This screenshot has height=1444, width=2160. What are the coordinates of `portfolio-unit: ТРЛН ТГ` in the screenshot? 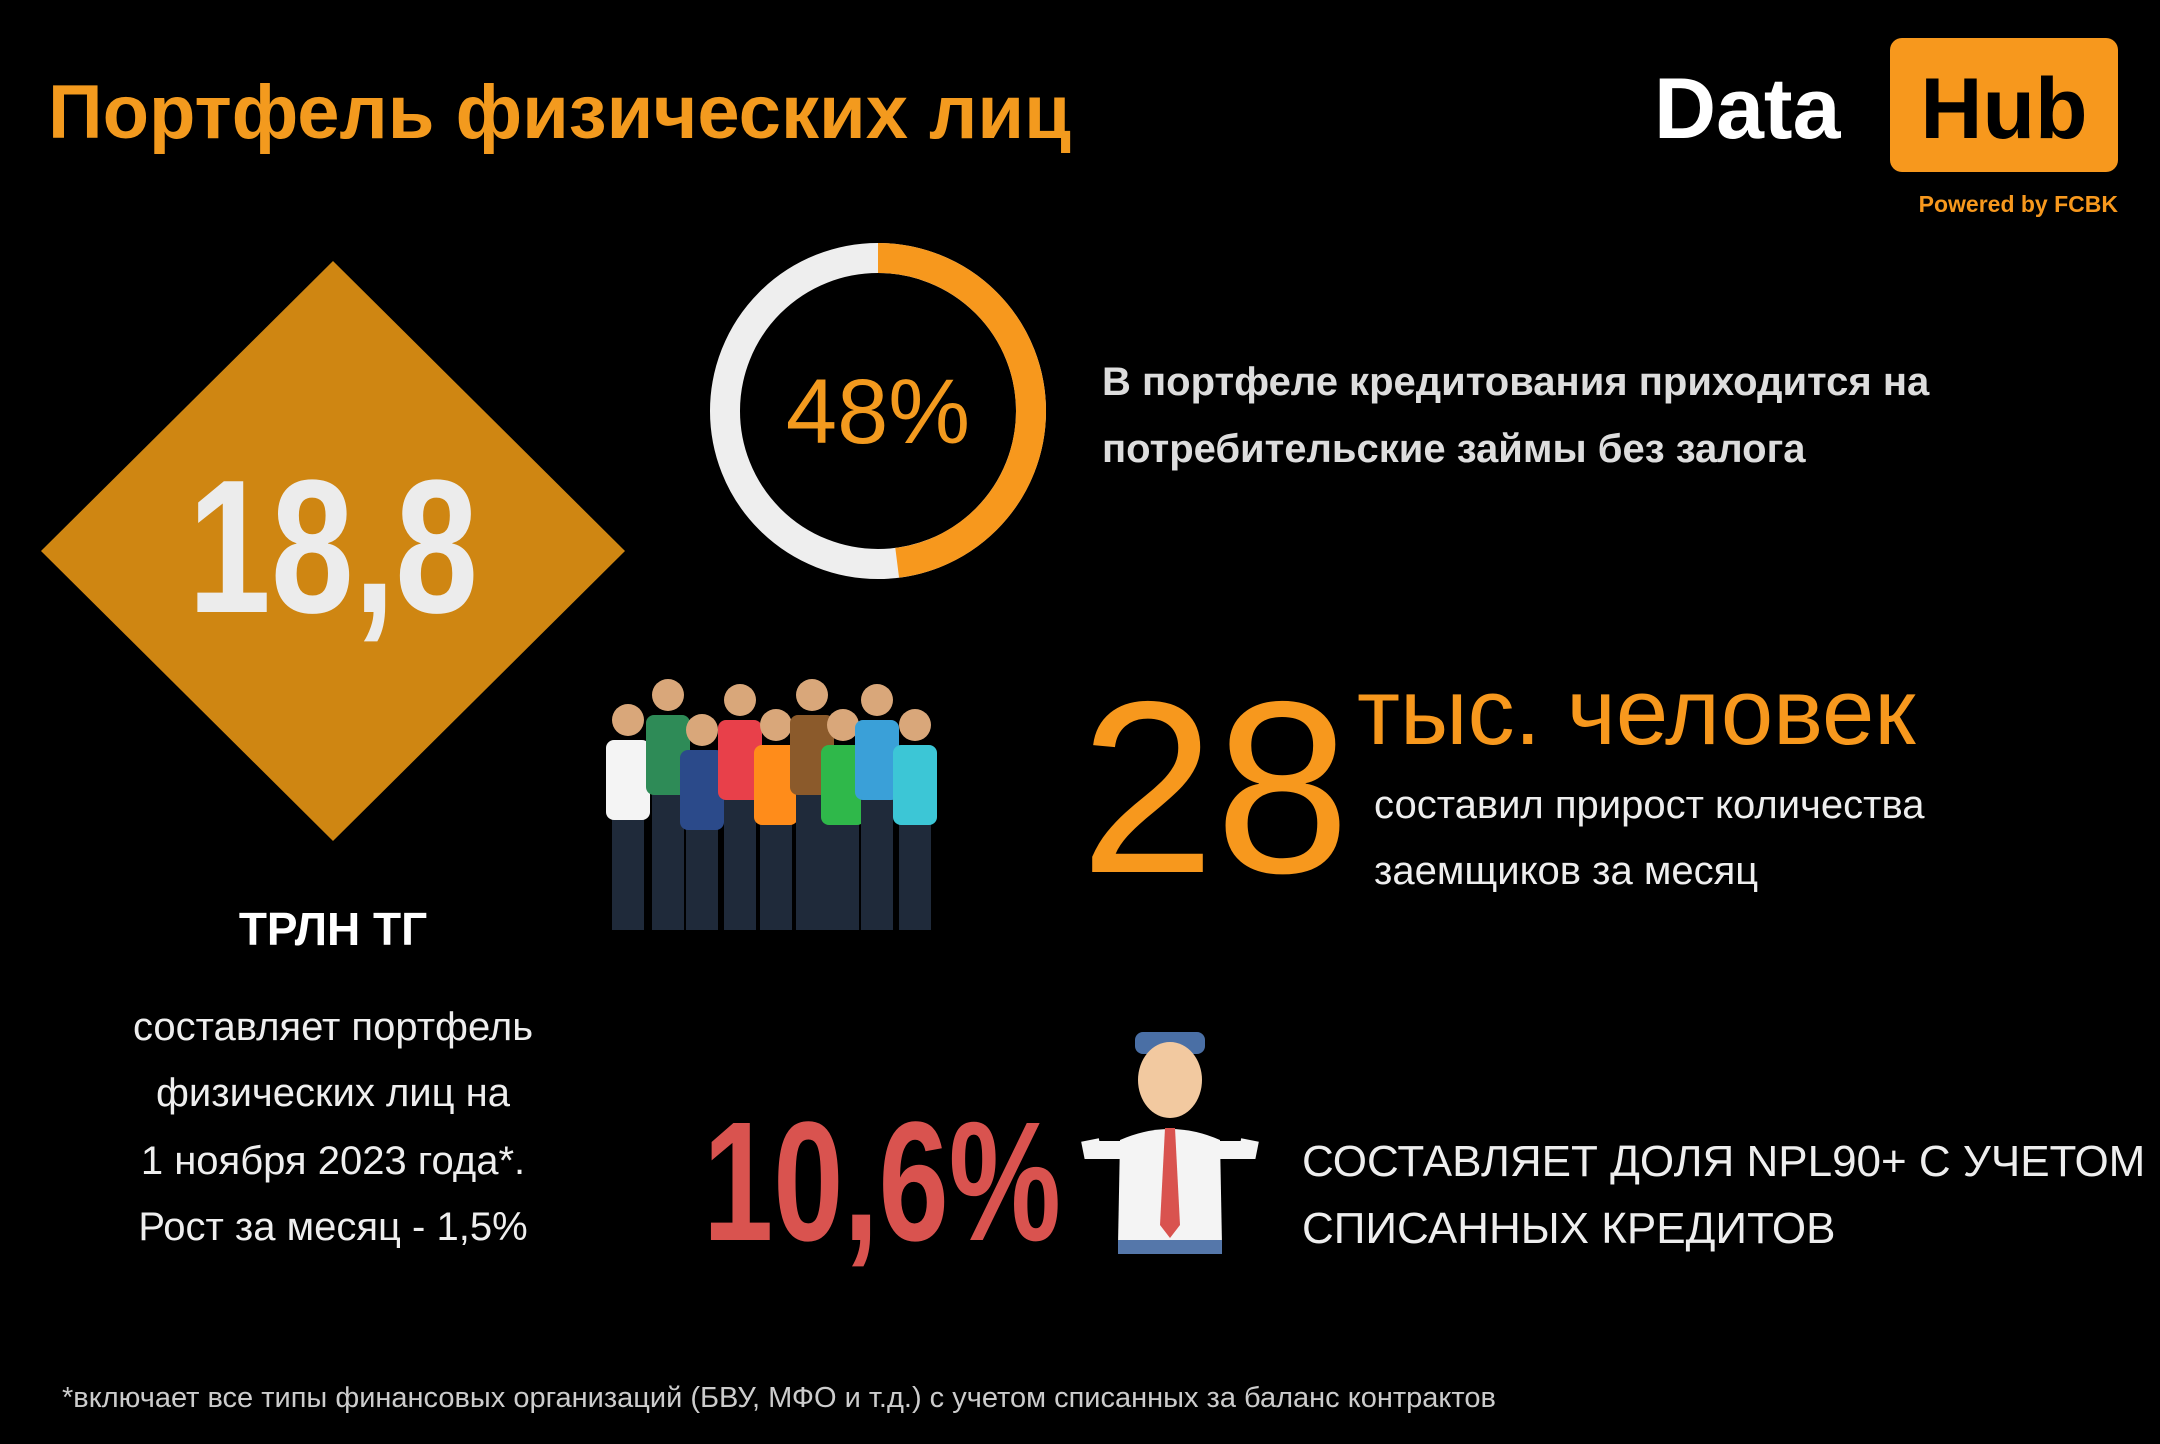 It's located at (333, 929).